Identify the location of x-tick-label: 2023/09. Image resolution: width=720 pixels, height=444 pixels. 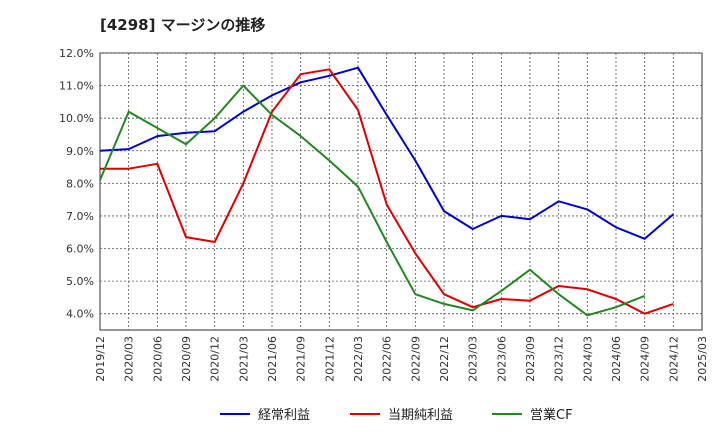
(530, 359).